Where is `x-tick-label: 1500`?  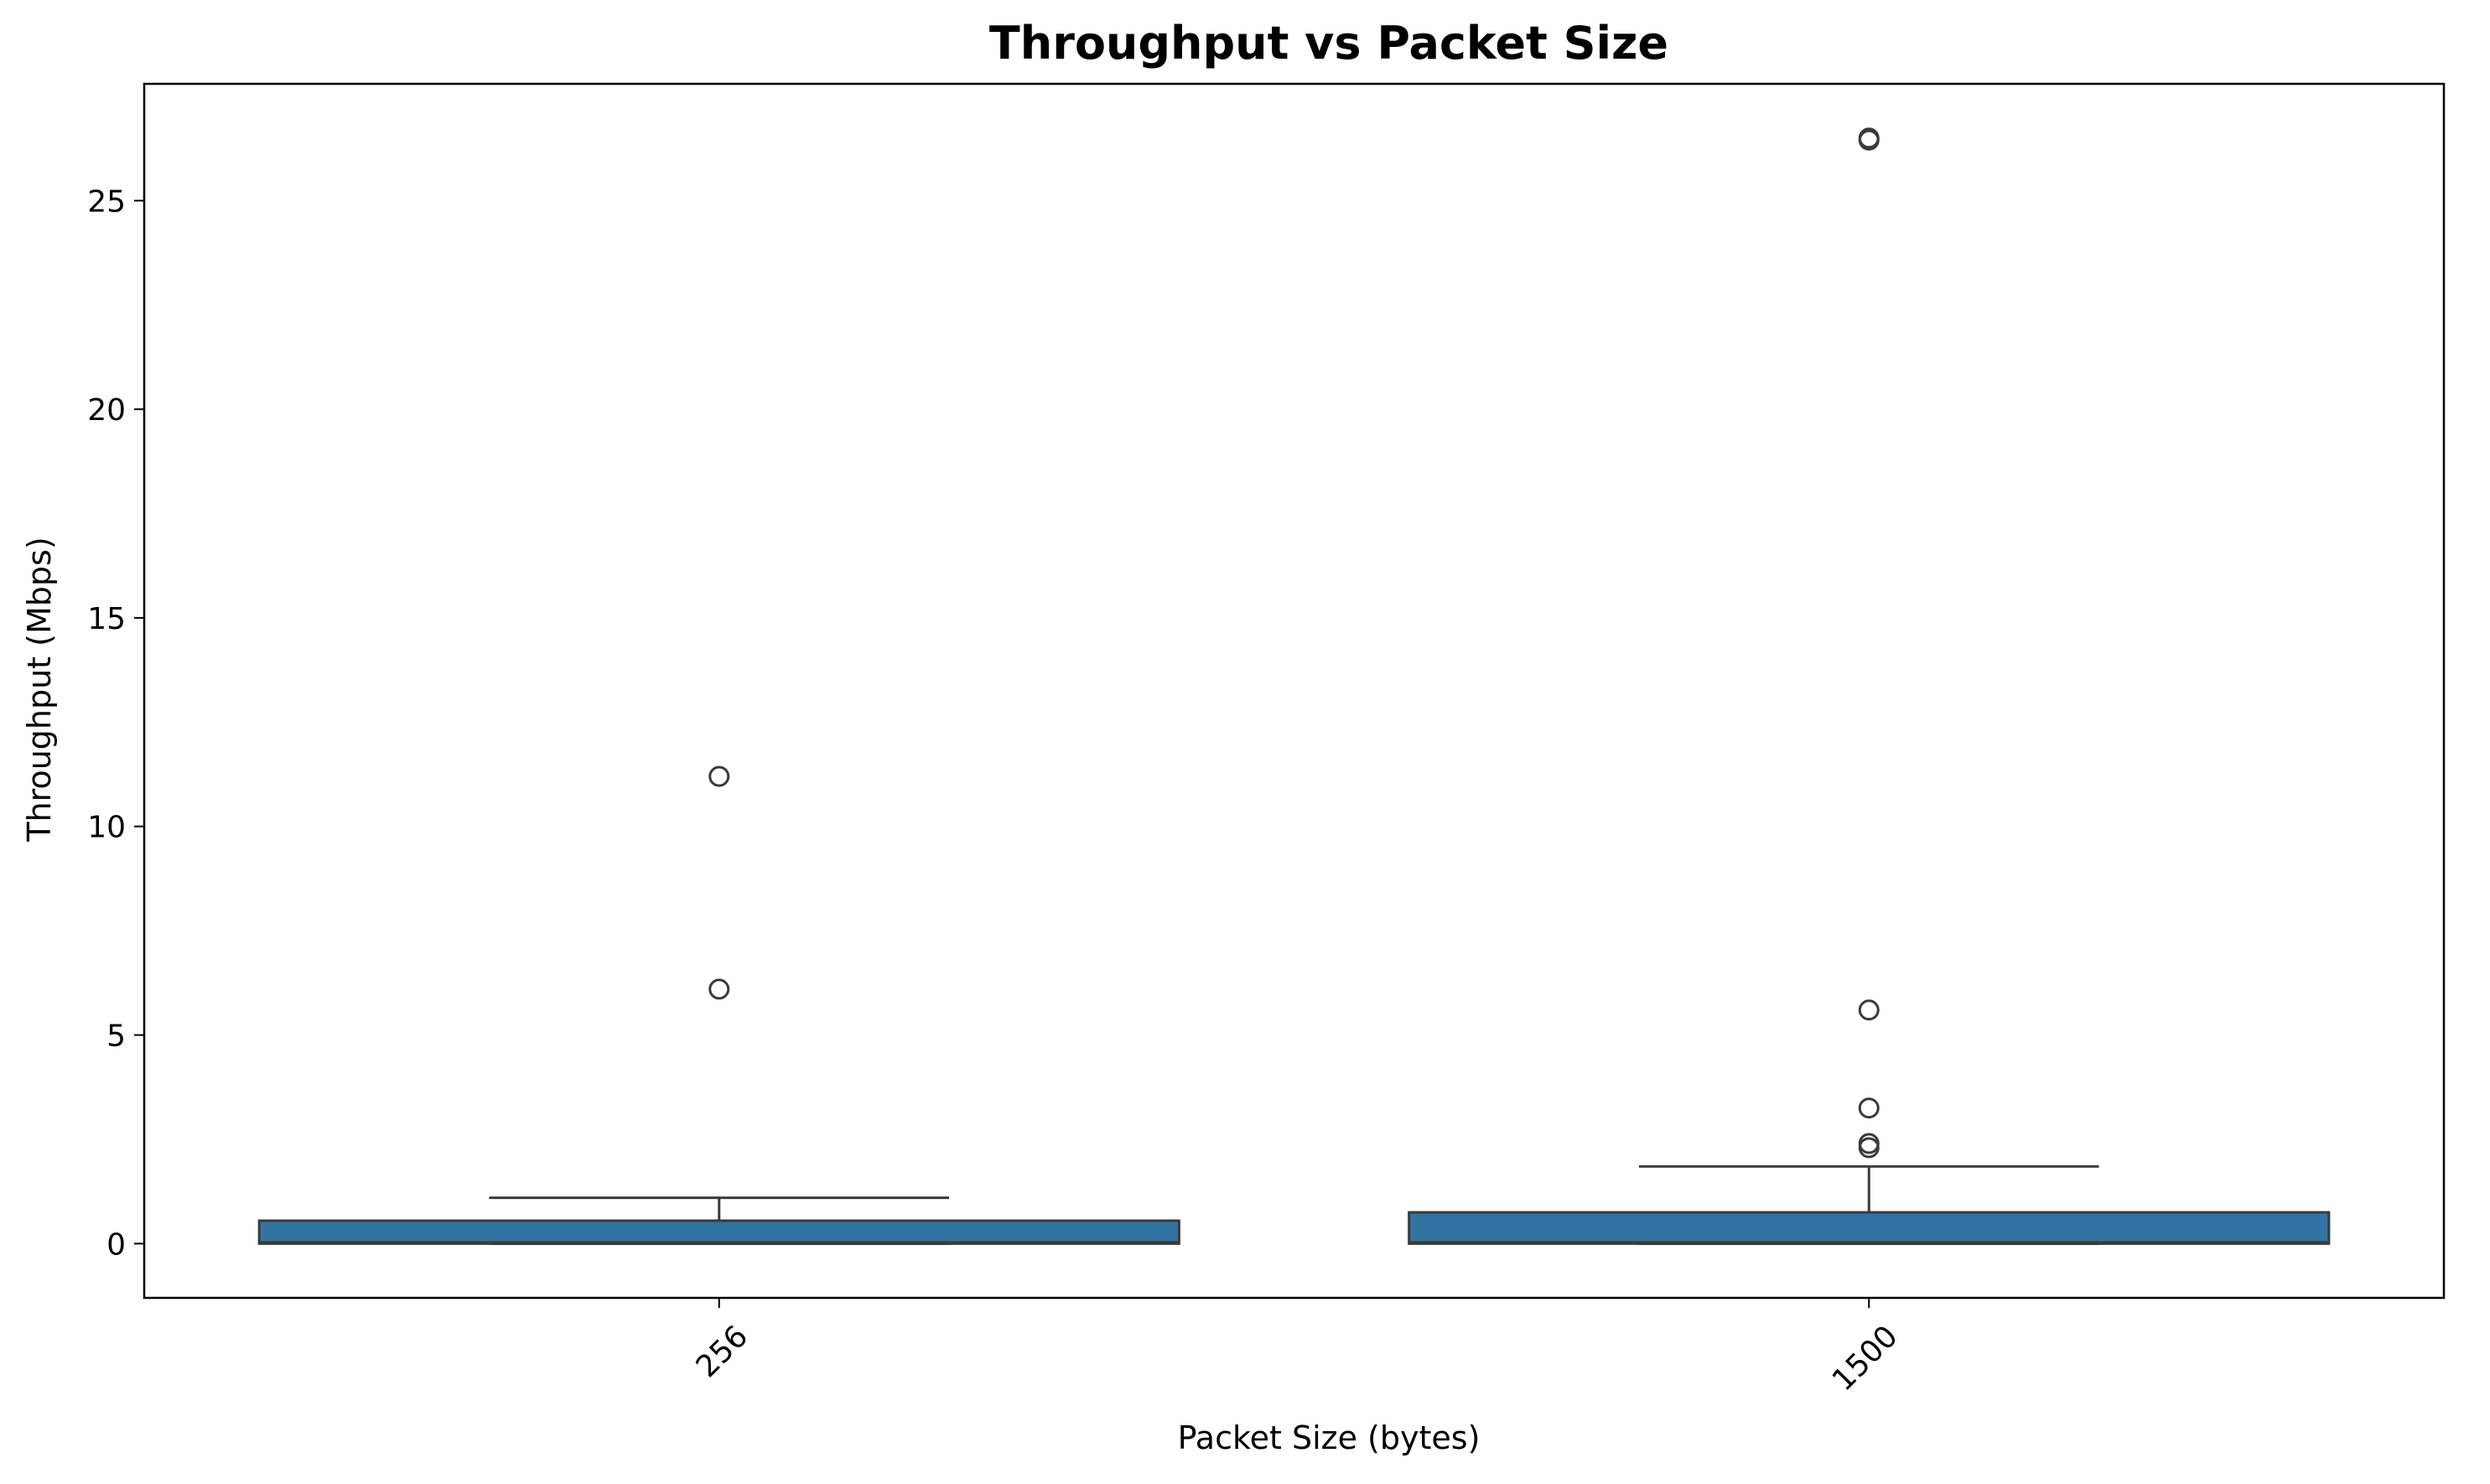
x-tick-label: 1500 is located at coordinates (1865, 1358).